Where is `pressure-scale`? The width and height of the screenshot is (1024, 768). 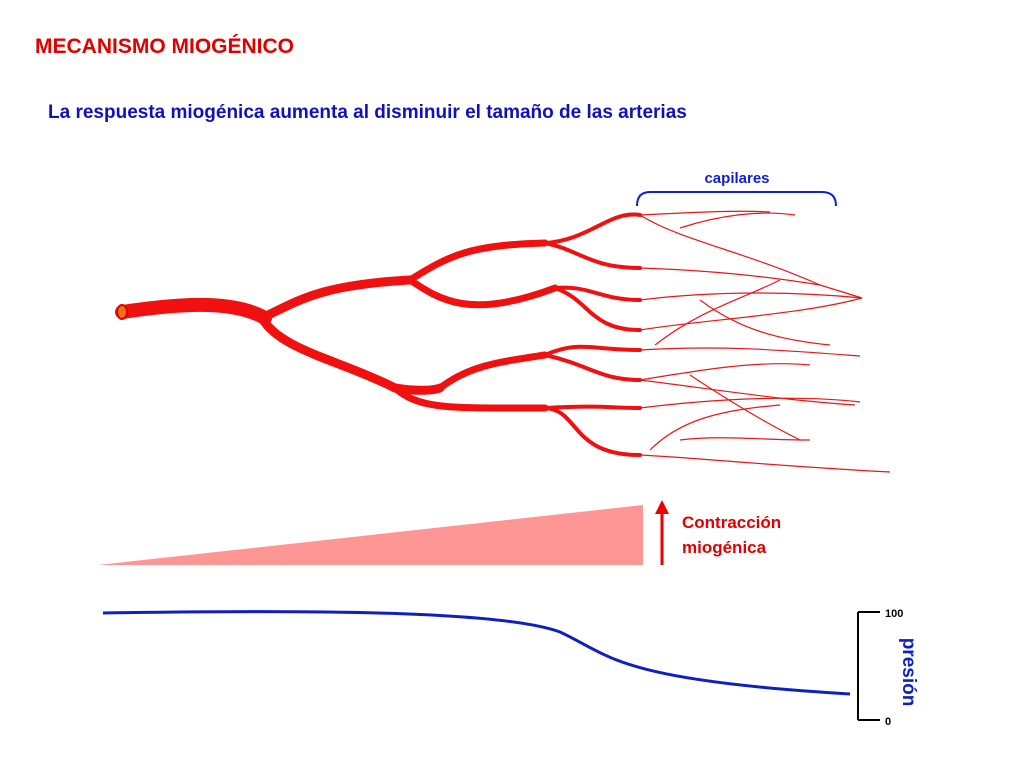 pressure-scale is located at coordinates (868, 666).